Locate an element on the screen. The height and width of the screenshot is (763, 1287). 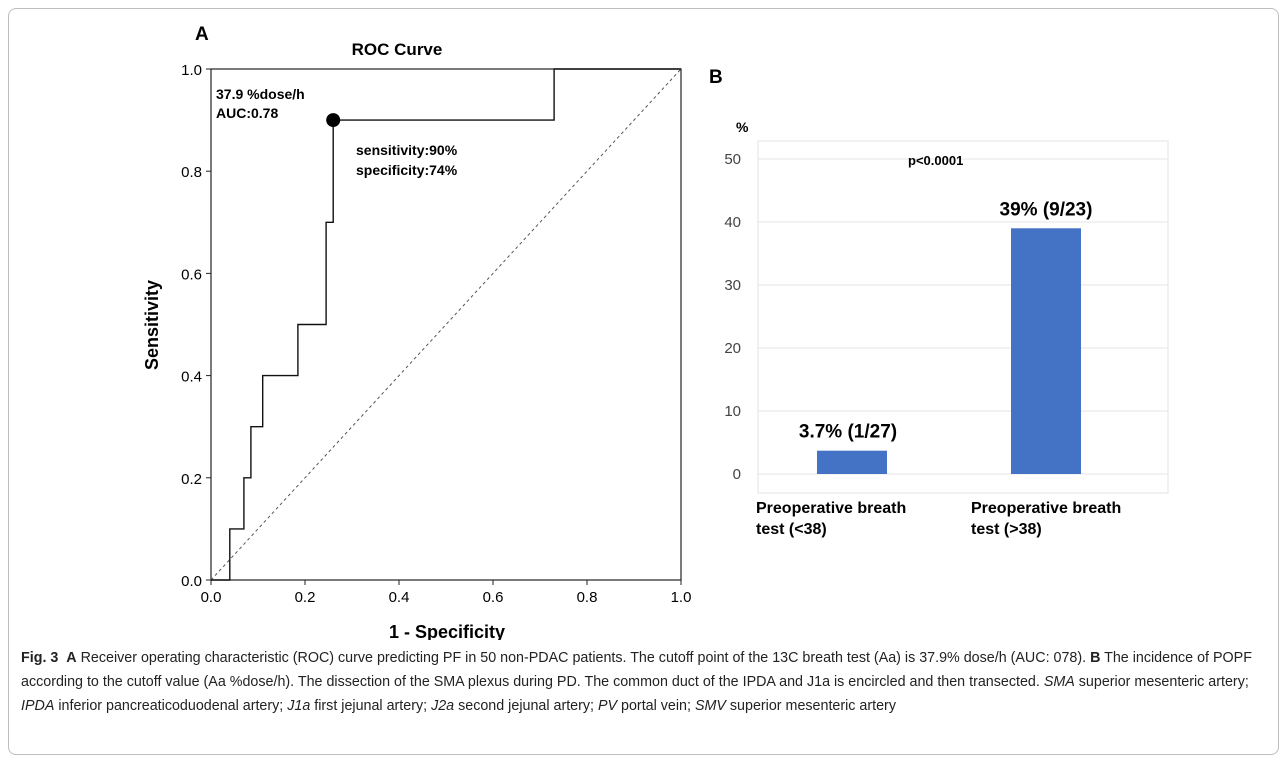
roc-y-axis-label: Sensitivity is located at coordinates (152, 325).